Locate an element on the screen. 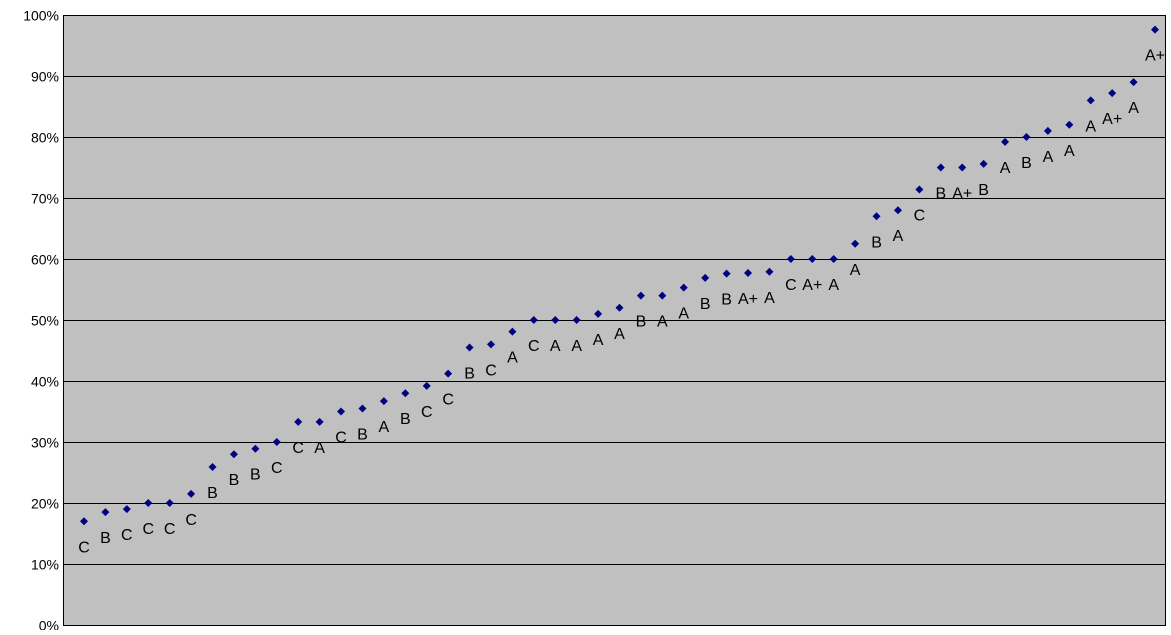 This screenshot has height=635, width=1171. y-tick-label: 50% is located at coordinates (45, 321).